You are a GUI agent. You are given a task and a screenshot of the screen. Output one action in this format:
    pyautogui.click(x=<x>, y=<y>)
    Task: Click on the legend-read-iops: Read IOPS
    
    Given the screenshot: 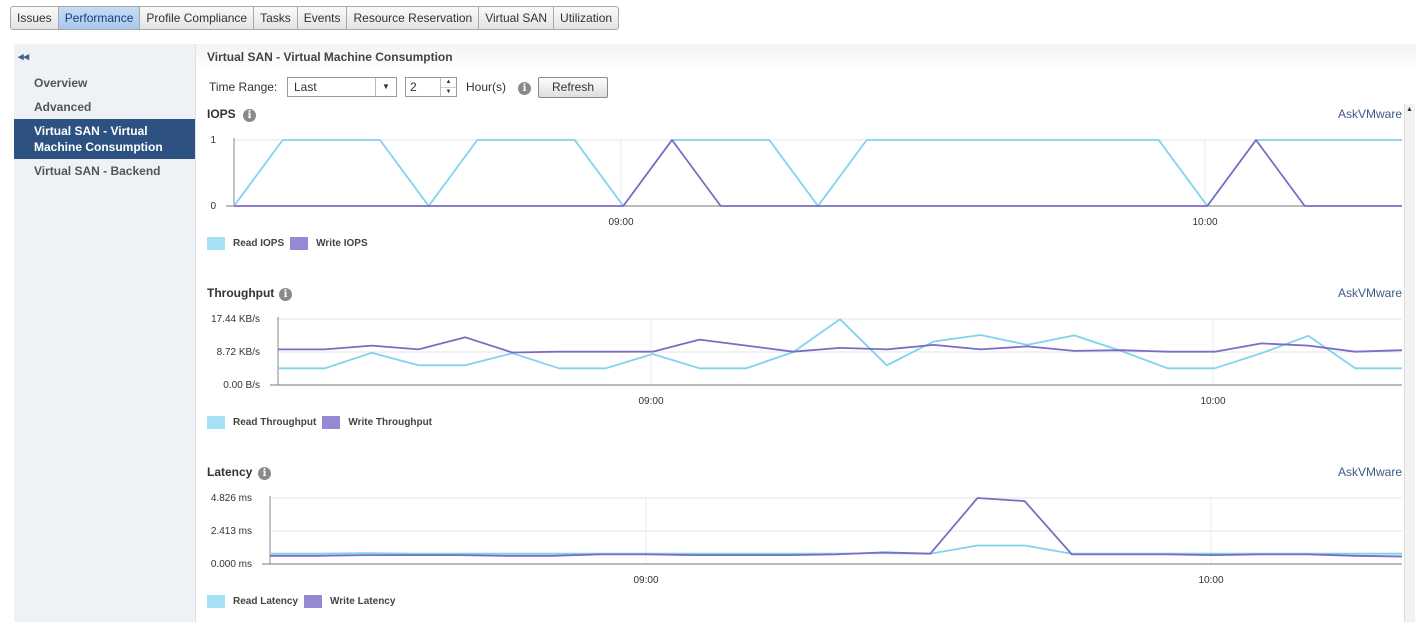 What is the action you would take?
    pyautogui.click(x=259, y=243)
    